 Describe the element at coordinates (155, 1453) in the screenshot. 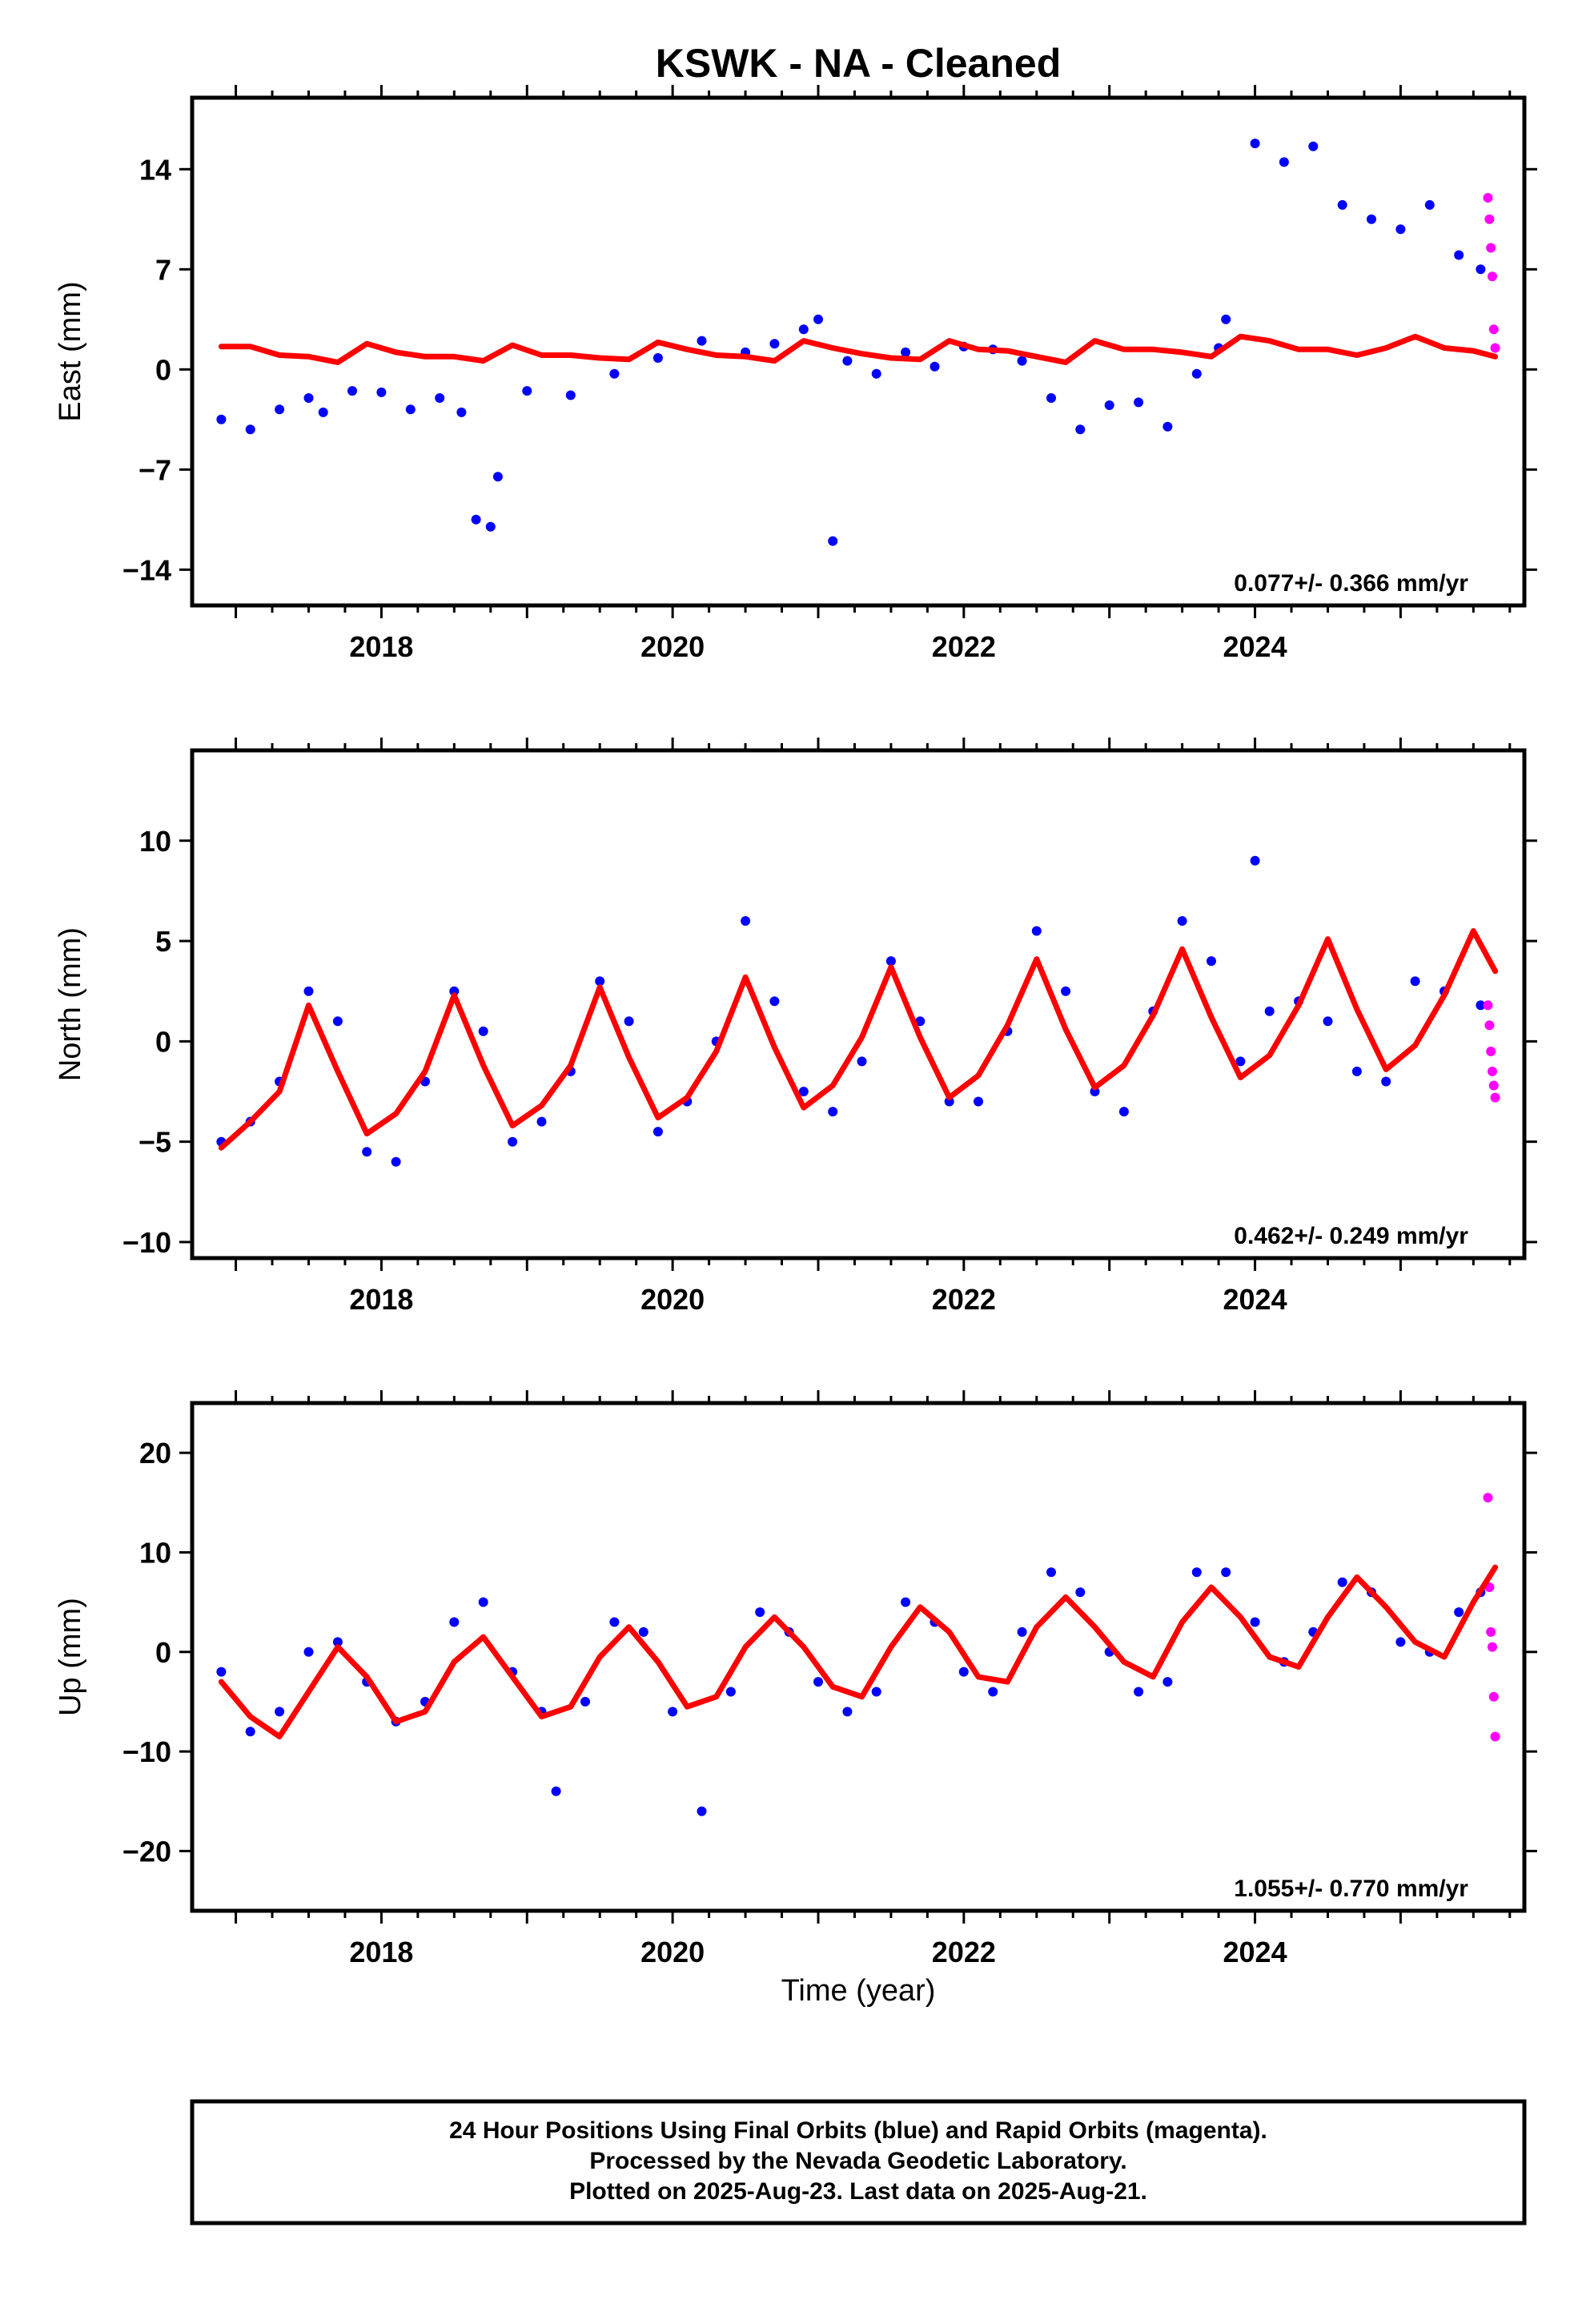

I see `y-tick-label: 20` at that location.